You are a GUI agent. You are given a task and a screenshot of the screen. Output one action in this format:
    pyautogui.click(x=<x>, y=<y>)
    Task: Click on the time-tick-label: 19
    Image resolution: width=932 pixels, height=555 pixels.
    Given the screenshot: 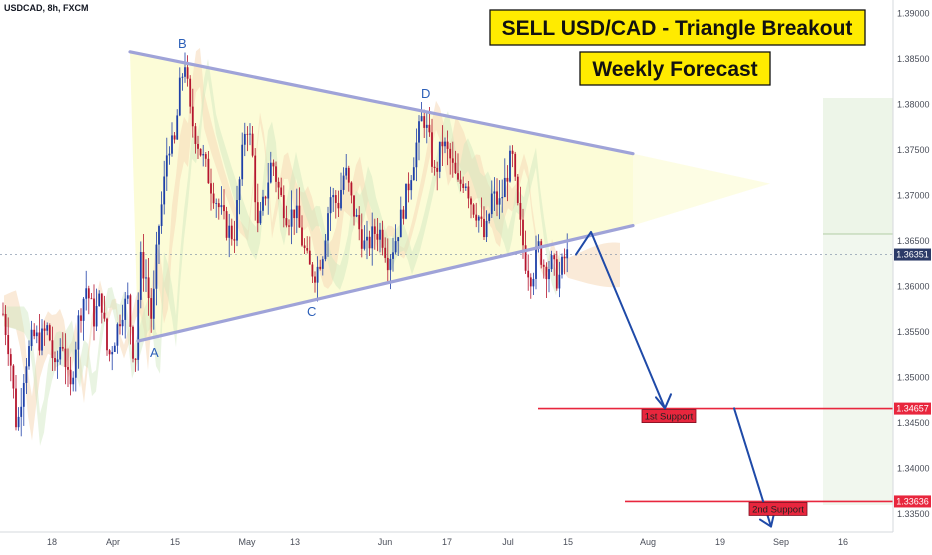 What is the action you would take?
    pyautogui.click(x=720, y=542)
    